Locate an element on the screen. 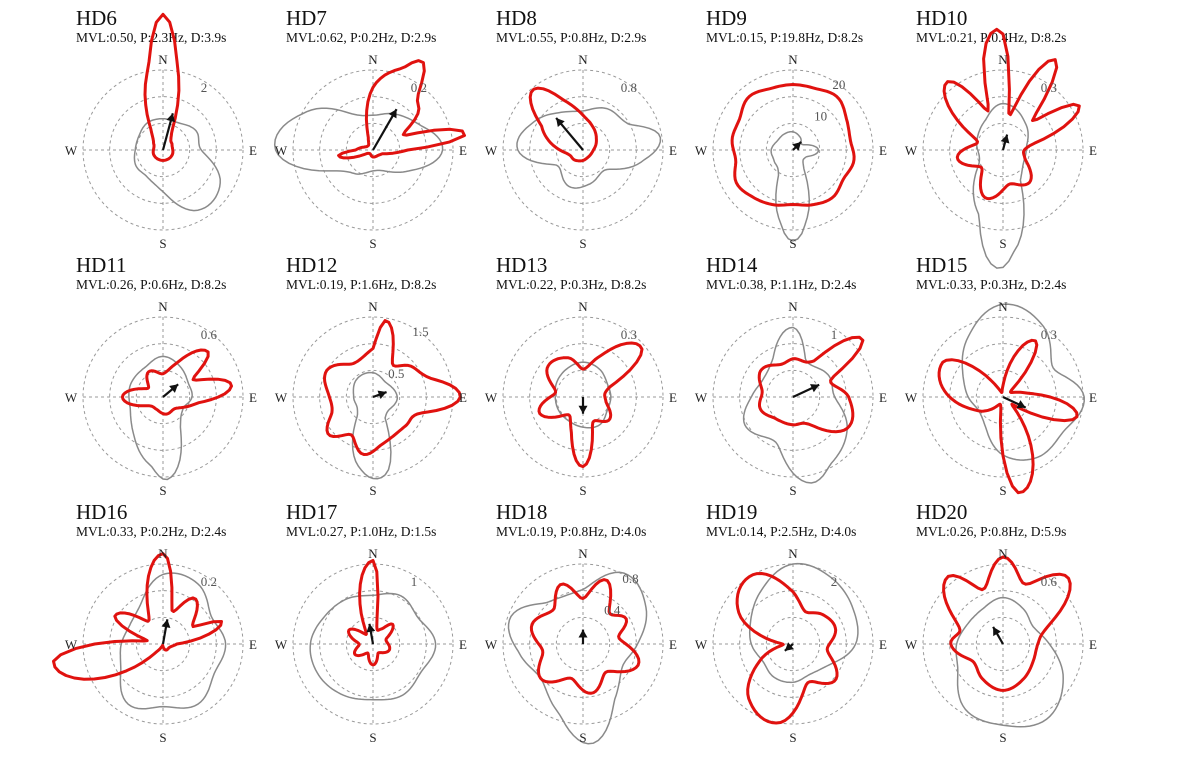 This screenshot has height=758, width=1200. polar-plot: N E S W 0.8 is located at coordinates (581, 151).